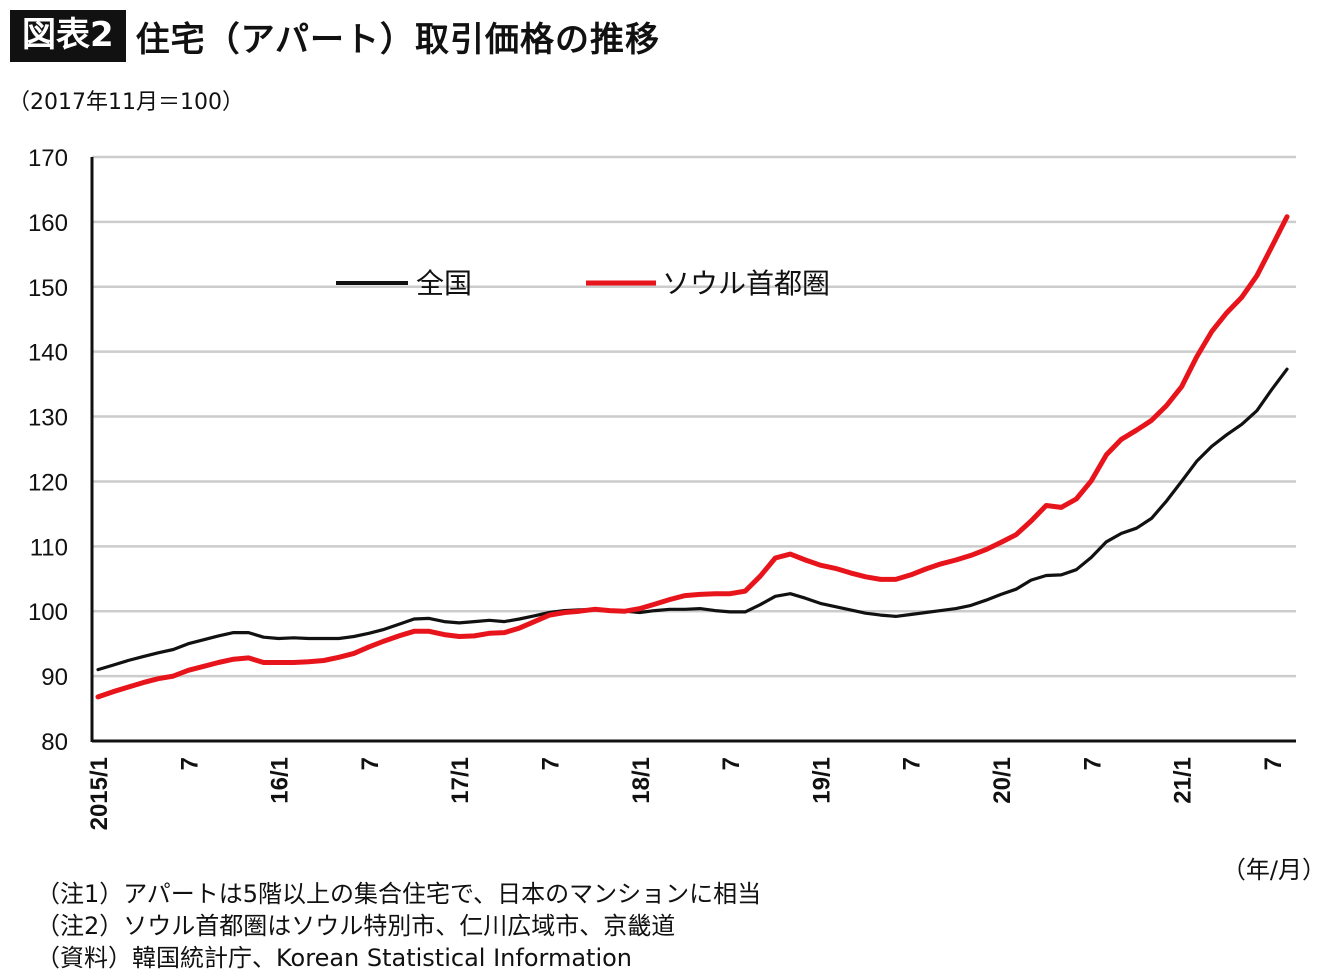 The width and height of the screenshot is (1340, 978). What do you see at coordinates (397, 39) in the screenshot?
I see `chart-title: 住宅（アパート）取引価格の推移` at bounding box center [397, 39].